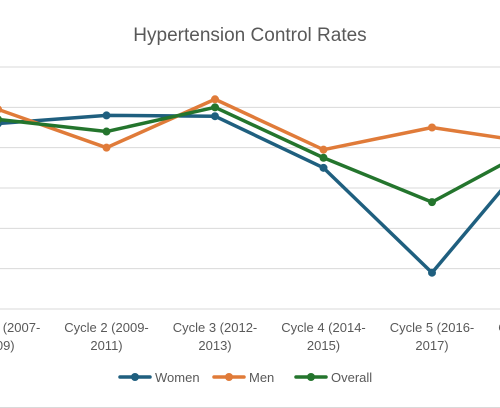 The width and height of the screenshot is (500, 408). What do you see at coordinates (106, 336) in the screenshot?
I see `x-tick-label: Cycle 2 (2009-2011)` at bounding box center [106, 336].